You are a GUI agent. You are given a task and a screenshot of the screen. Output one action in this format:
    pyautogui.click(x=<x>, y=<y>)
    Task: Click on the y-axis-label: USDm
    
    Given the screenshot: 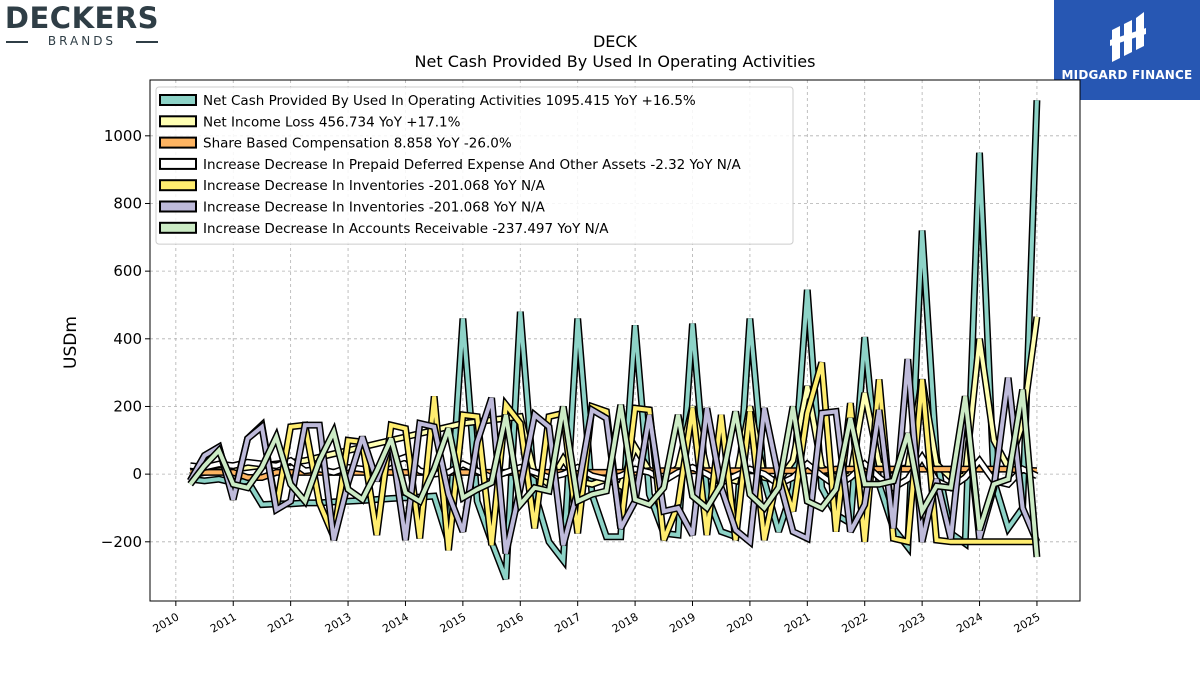 What is the action you would take?
    pyautogui.click(x=71, y=342)
    